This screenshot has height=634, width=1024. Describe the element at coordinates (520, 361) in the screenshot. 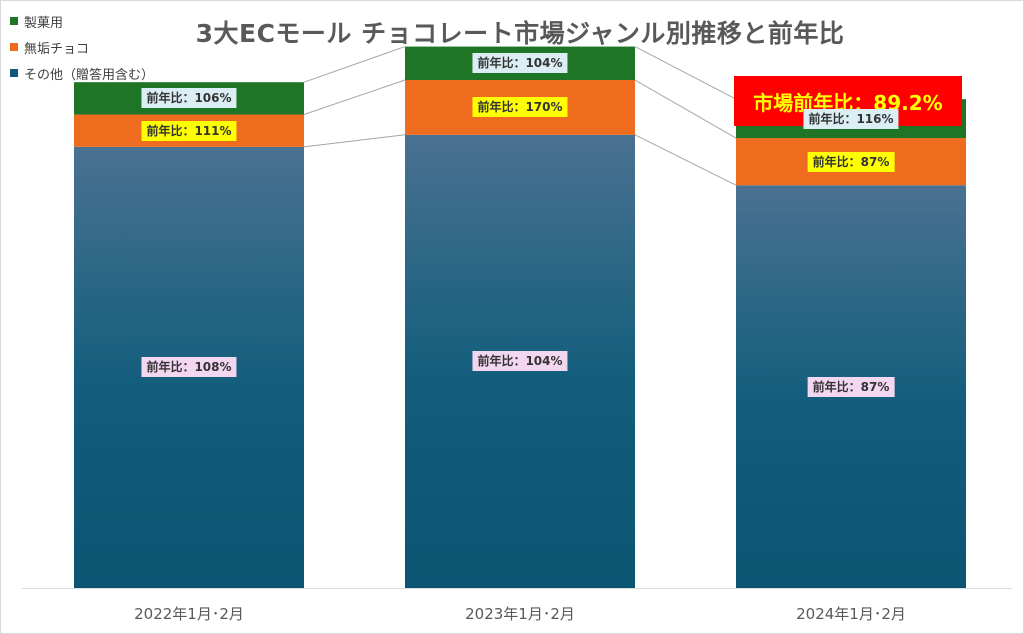

I see `data-label-other-1: 前年比：104%` at that location.